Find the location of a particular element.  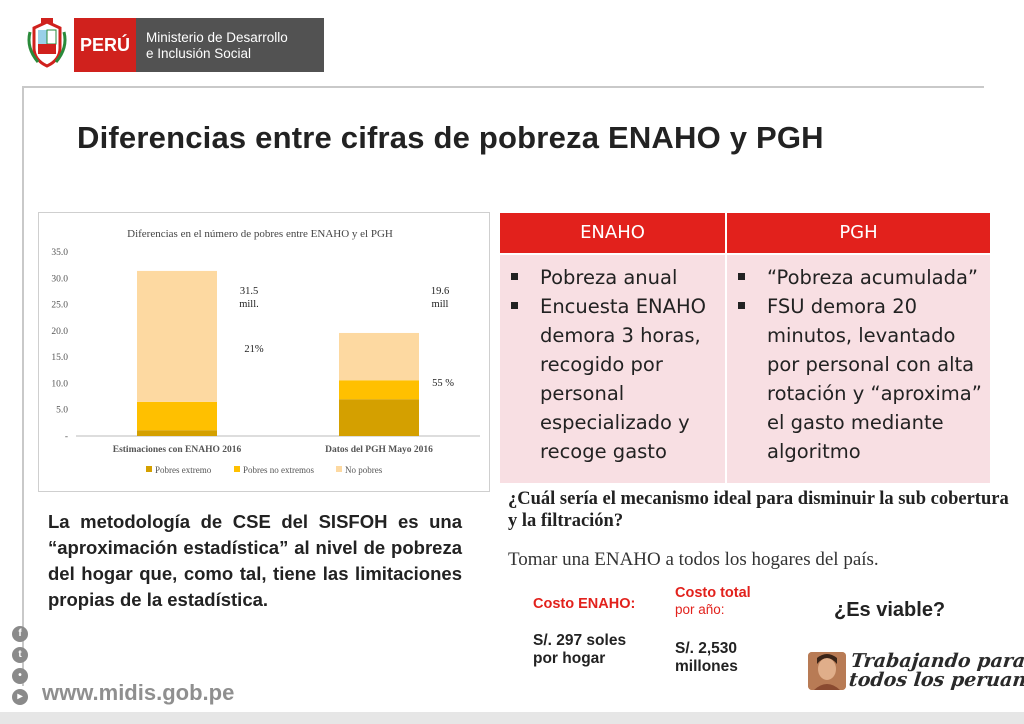

annotation-pgh-total-box is located at coordinates (440, 298).